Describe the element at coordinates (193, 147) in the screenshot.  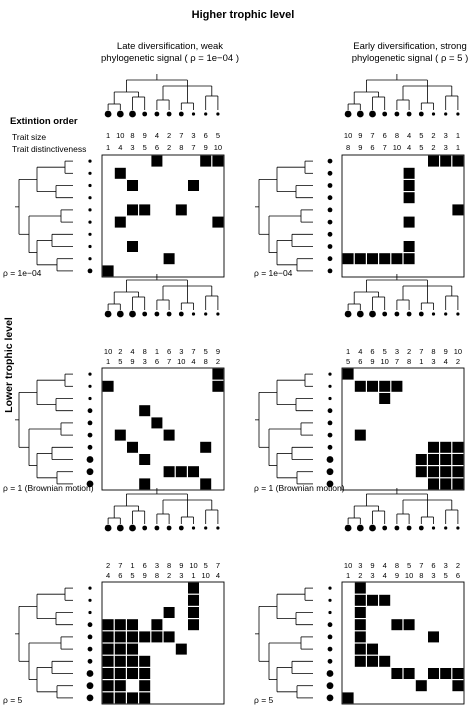
I see `r1c1-trait-distinct-value: 7` at that location.